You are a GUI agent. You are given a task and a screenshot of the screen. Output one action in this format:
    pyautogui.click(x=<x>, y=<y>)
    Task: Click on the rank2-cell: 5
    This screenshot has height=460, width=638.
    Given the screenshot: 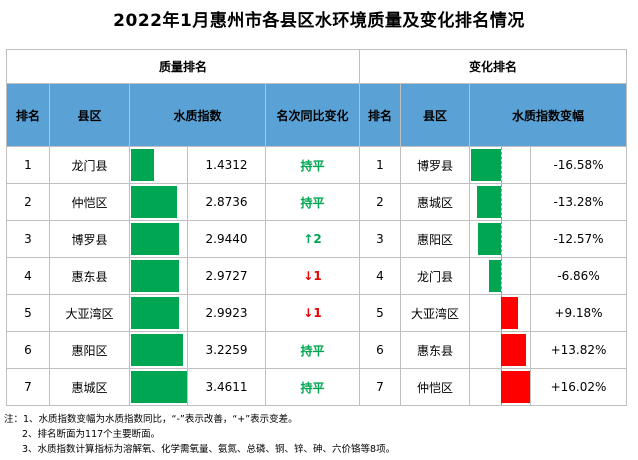 What is the action you would take?
    pyautogui.click(x=380, y=313)
    